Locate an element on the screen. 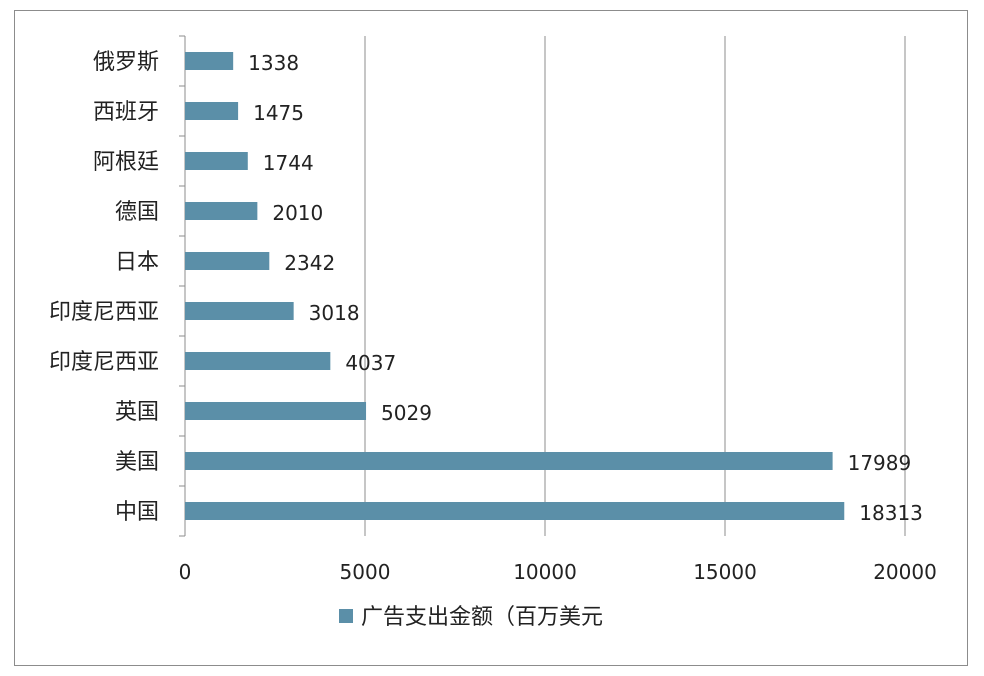 This screenshot has height=676, width=984. category-label-5: 印度尼西亚 is located at coordinates (104, 312).